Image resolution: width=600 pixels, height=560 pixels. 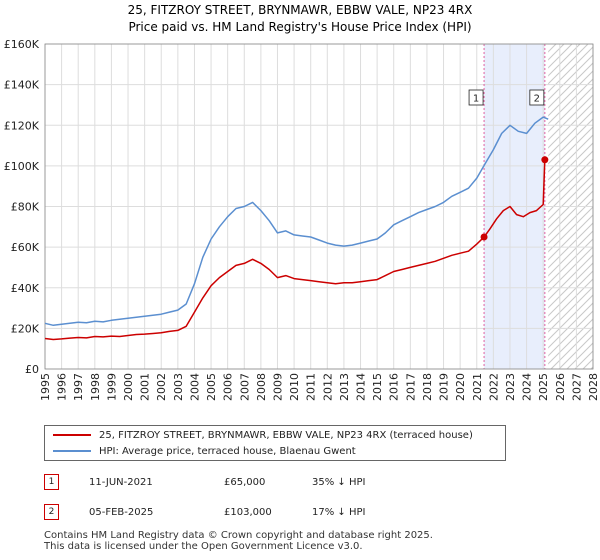 What do you see at coordinates (244, 387) in the screenshot?
I see `x-tick-label: 2007` at bounding box center [244, 387].